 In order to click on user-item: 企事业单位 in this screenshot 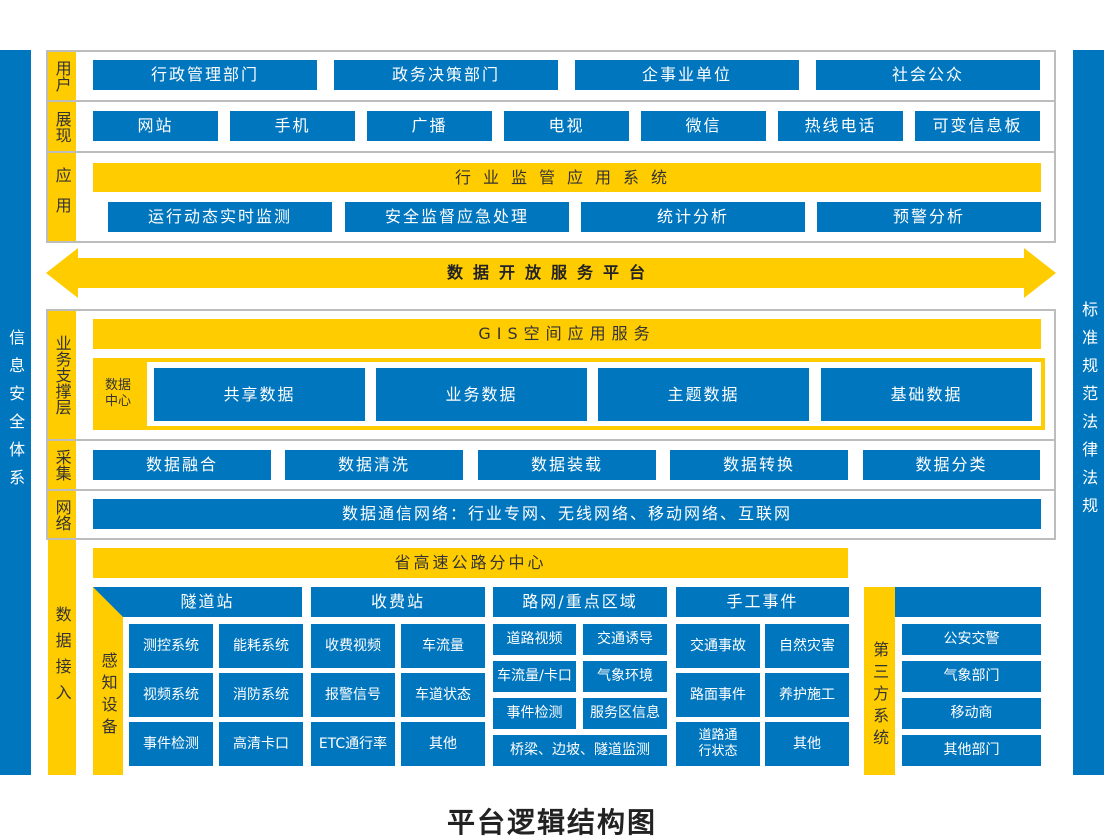, I will do `click(687, 75)`.